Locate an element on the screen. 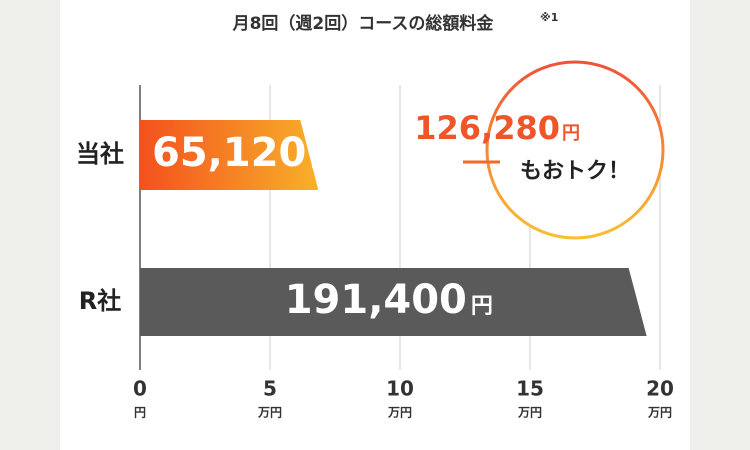 This screenshot has width=750, height=450. x-tick-unit: 円 is located at coordinates (140, 413).